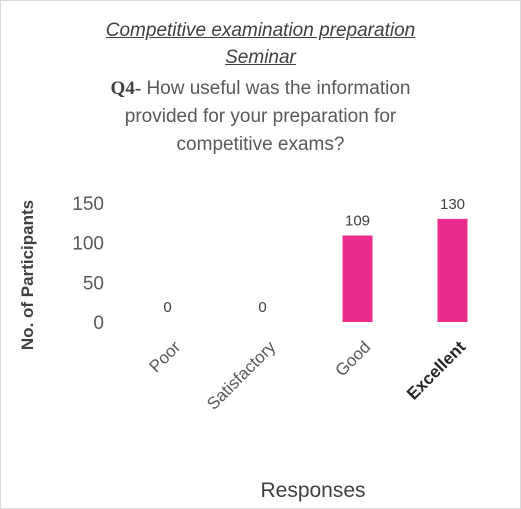 This screenshot has height=509, width=521. I want to click on x-tick-label: Poor, so click(164, 356).